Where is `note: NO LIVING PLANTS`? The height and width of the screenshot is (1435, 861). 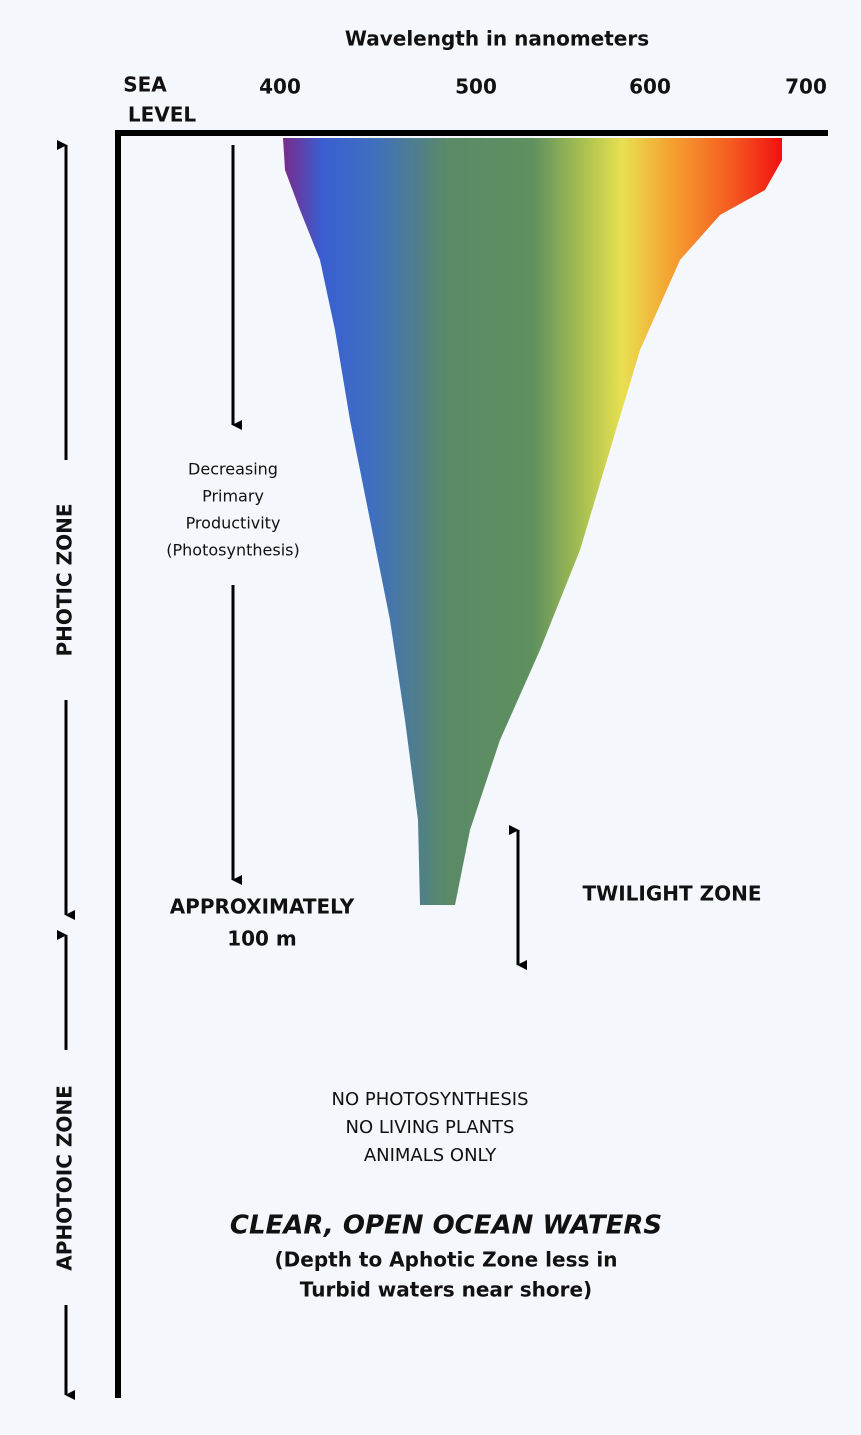 note: NO LIVING PLANTS is located at coordinates (430, 1127).